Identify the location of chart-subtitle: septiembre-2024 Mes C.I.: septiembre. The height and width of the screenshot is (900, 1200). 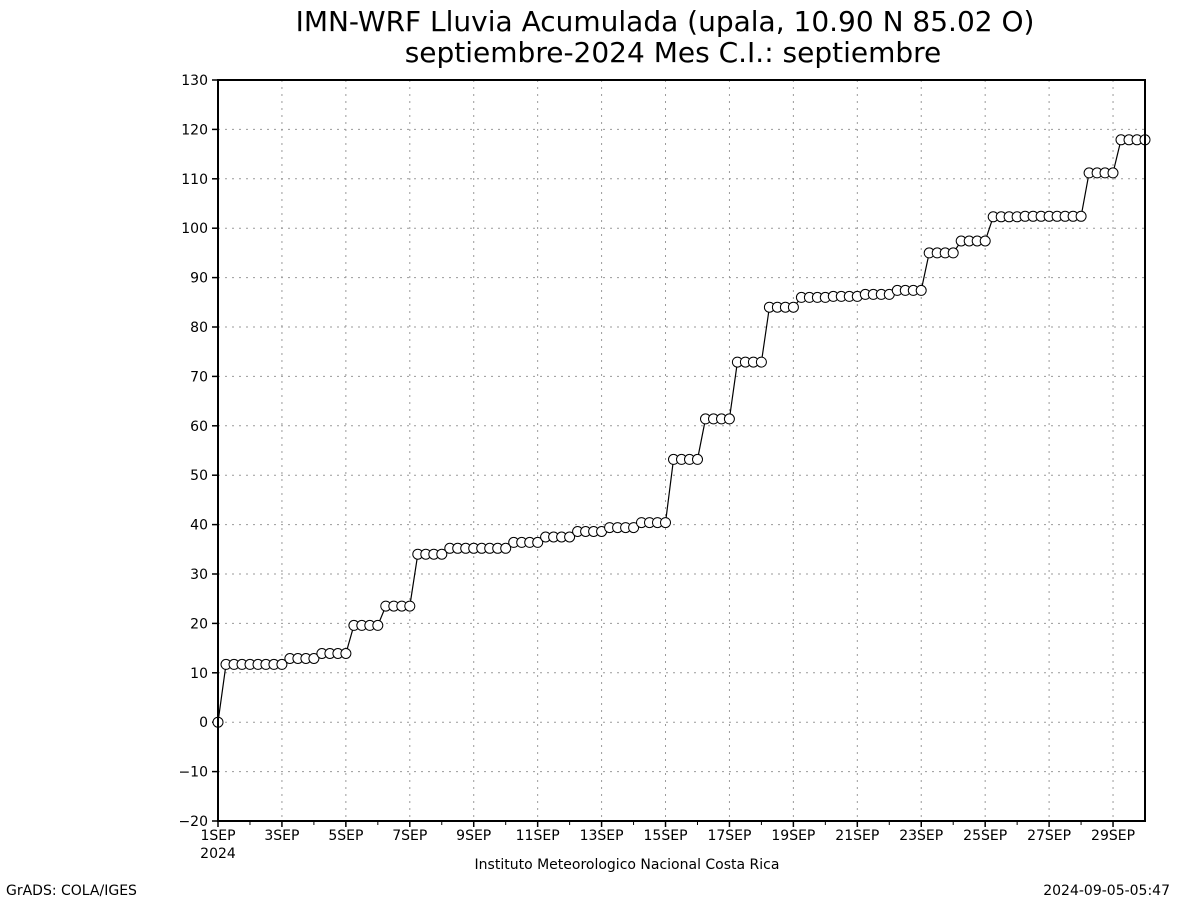
(673, 52).